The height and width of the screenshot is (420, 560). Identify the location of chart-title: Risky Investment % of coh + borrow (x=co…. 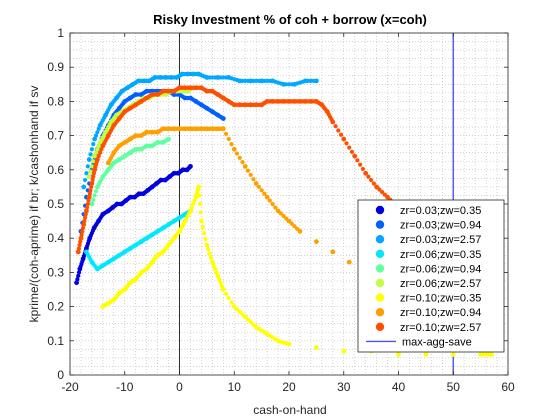
(290, 19).